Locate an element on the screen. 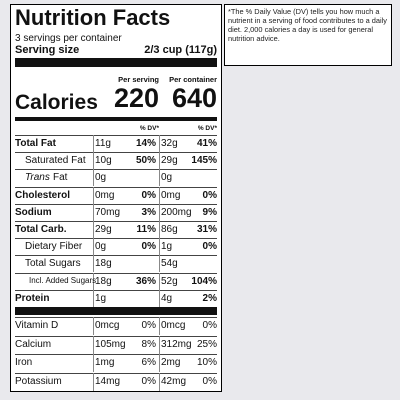  nutrient-name: Potassium is located at coordinates (38, 381).